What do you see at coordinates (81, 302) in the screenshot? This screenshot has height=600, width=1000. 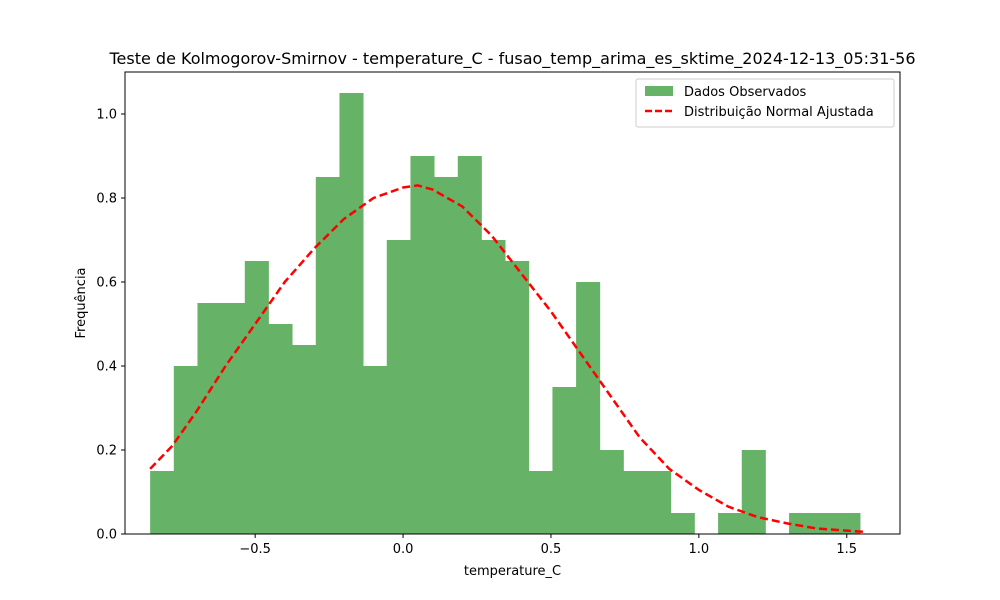 I see `y-axis-label: Frequência` at bounding box center [81, 302].